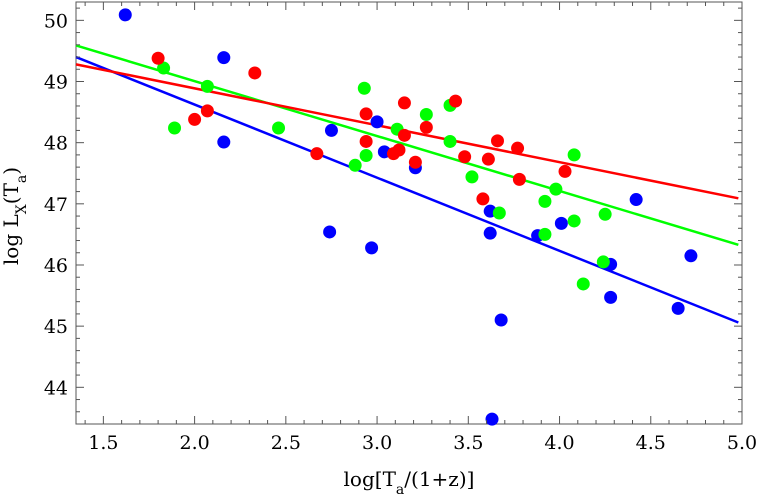  Describe the element at coordinates (56, 144) in the screenshot. I see `y-tick-label: 48` at that location.